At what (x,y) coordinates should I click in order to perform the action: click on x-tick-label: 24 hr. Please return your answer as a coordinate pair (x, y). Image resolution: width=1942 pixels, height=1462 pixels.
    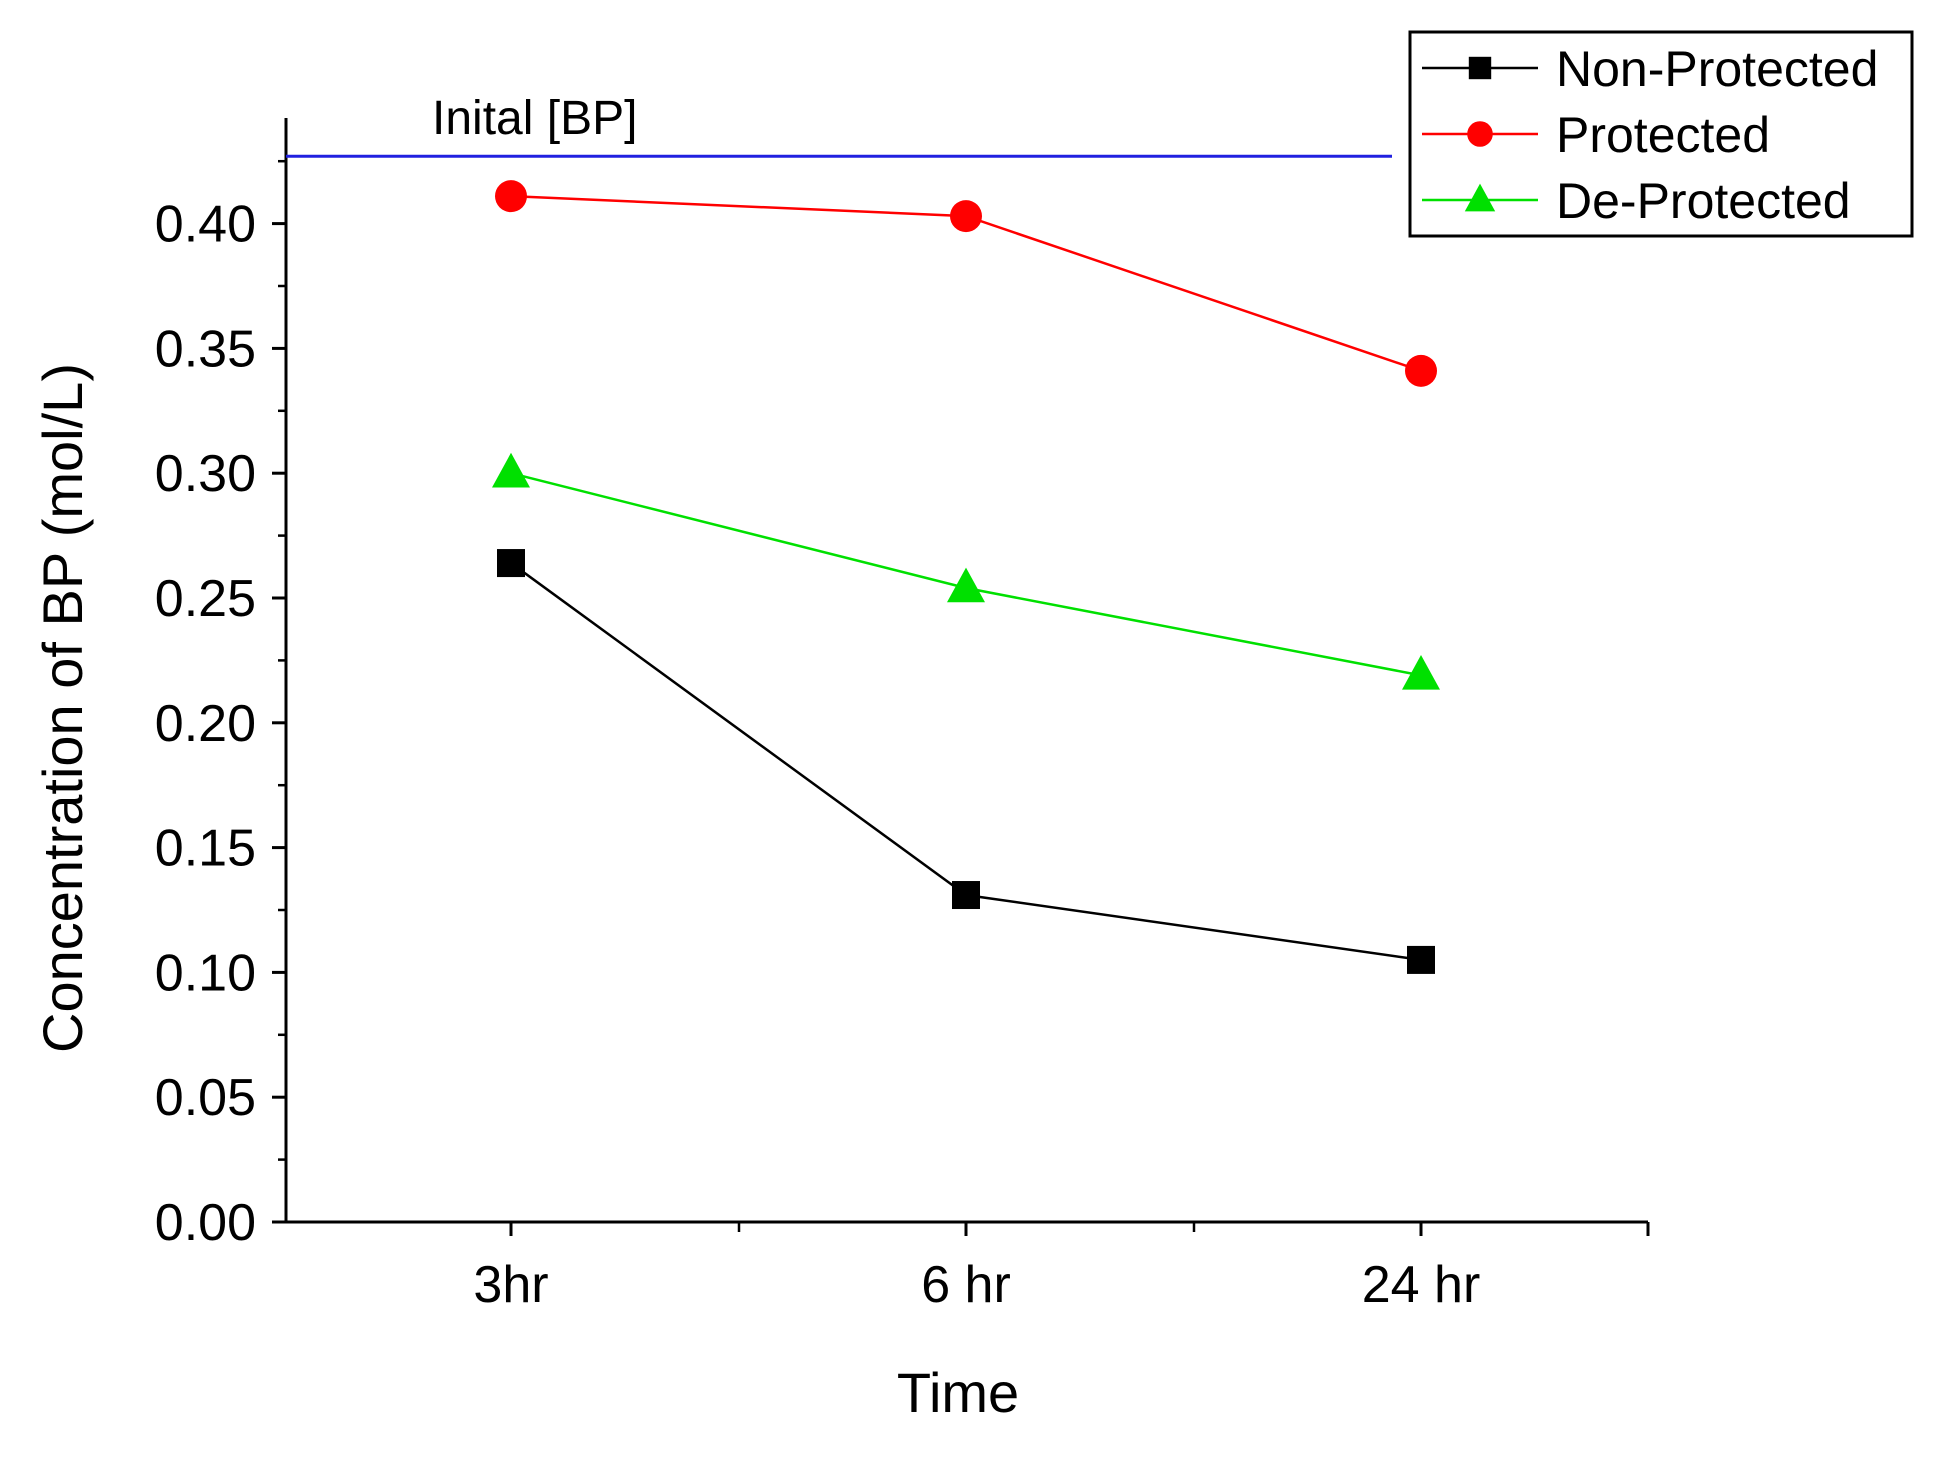
    Looking at the image, I should click on (1421, 1285).